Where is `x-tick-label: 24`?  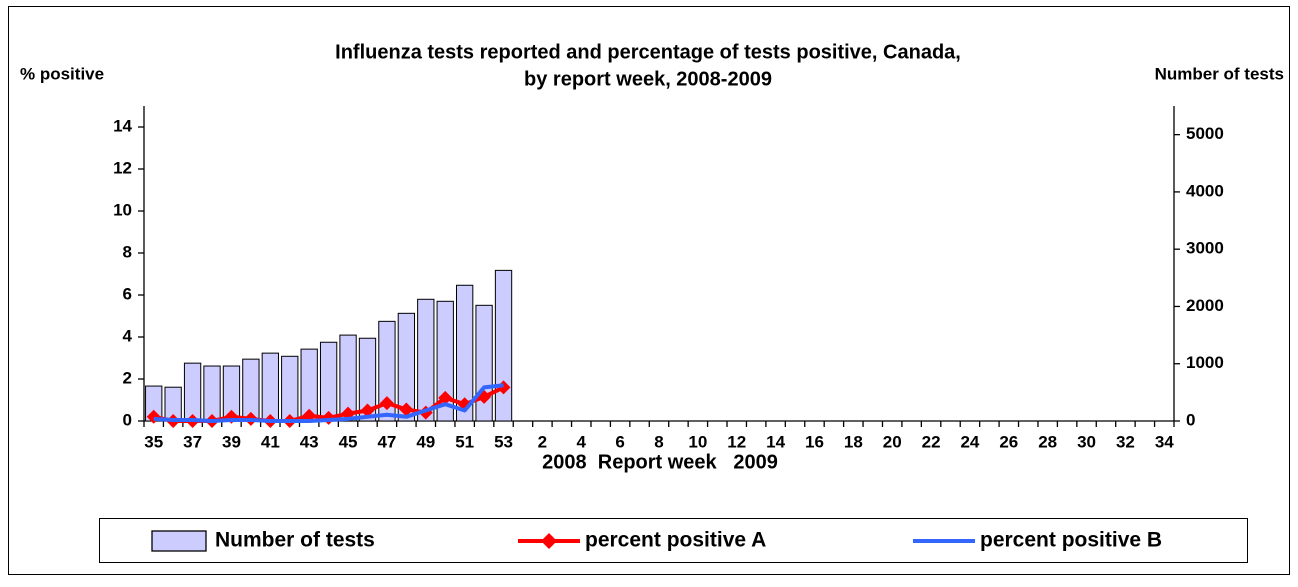
x-tick-label: 24 is located at coordinates (969, 441).